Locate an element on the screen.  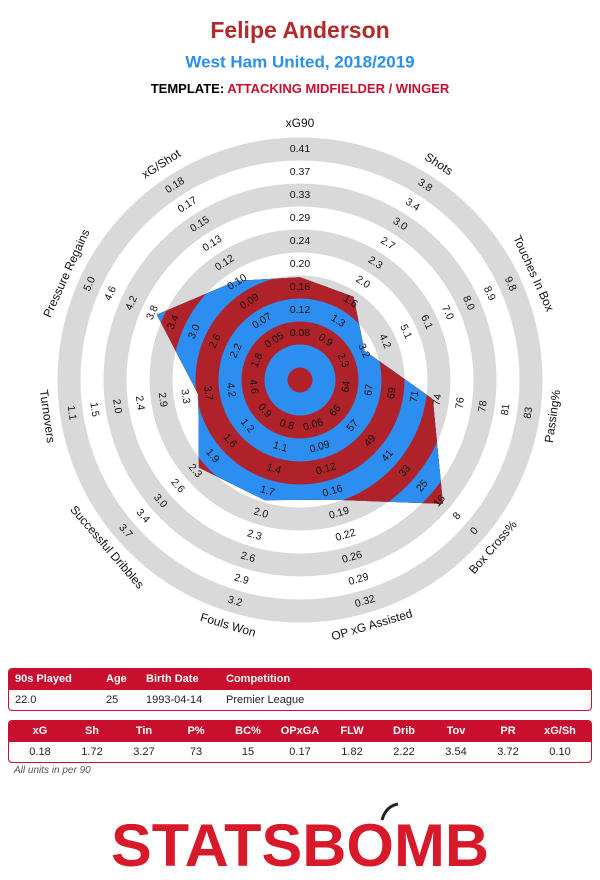
player-band is located at coordinates (300, 380).